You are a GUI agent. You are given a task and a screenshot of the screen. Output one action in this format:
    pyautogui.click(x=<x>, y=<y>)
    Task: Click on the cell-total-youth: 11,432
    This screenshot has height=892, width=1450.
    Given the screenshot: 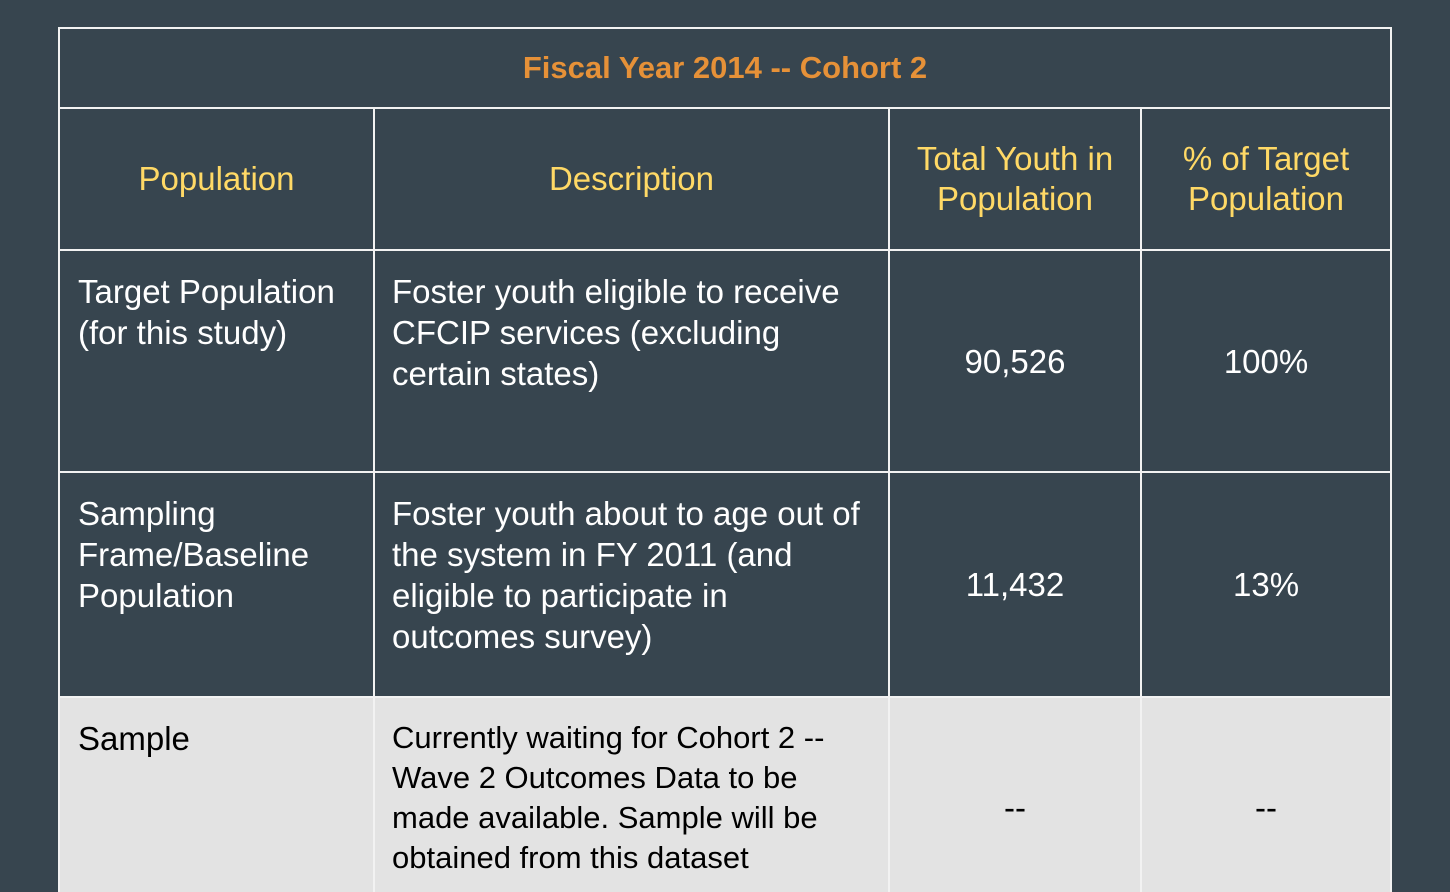 What is the action you would take?
    pyautogui.click(x=1015, y=584)
    